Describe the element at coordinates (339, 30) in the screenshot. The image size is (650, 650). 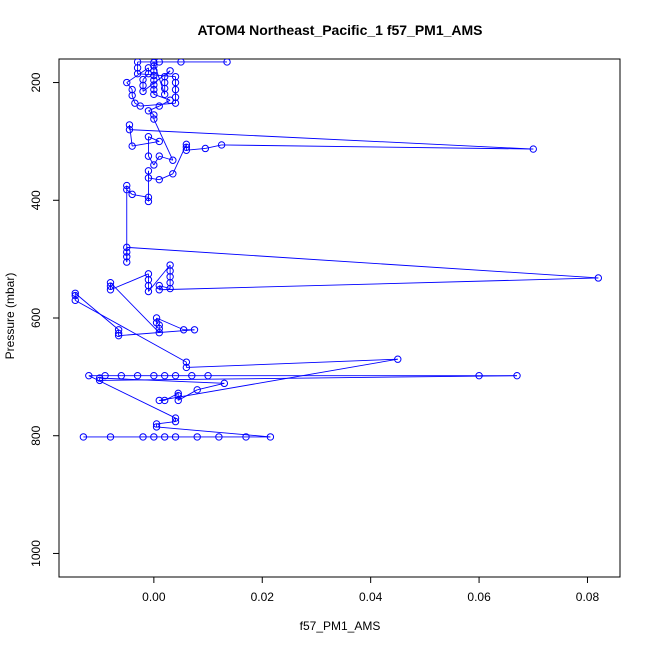
I see `chart-title: ATOM4 Northeast_Pacific_1 f57_PM1_AMS` at that location.